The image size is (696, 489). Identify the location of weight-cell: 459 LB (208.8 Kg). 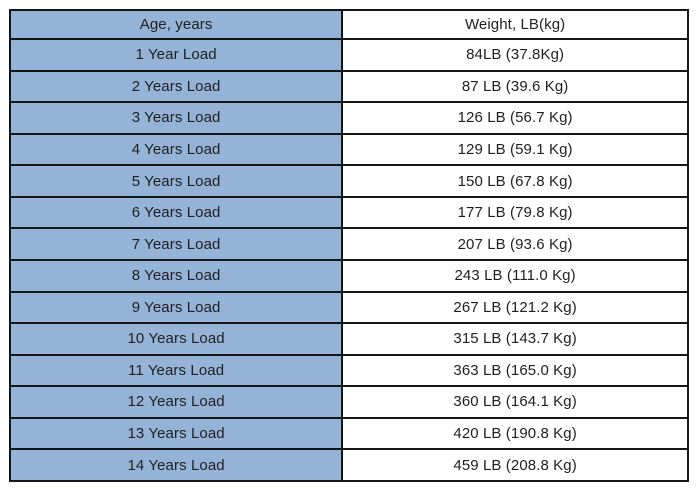
(515, 465).